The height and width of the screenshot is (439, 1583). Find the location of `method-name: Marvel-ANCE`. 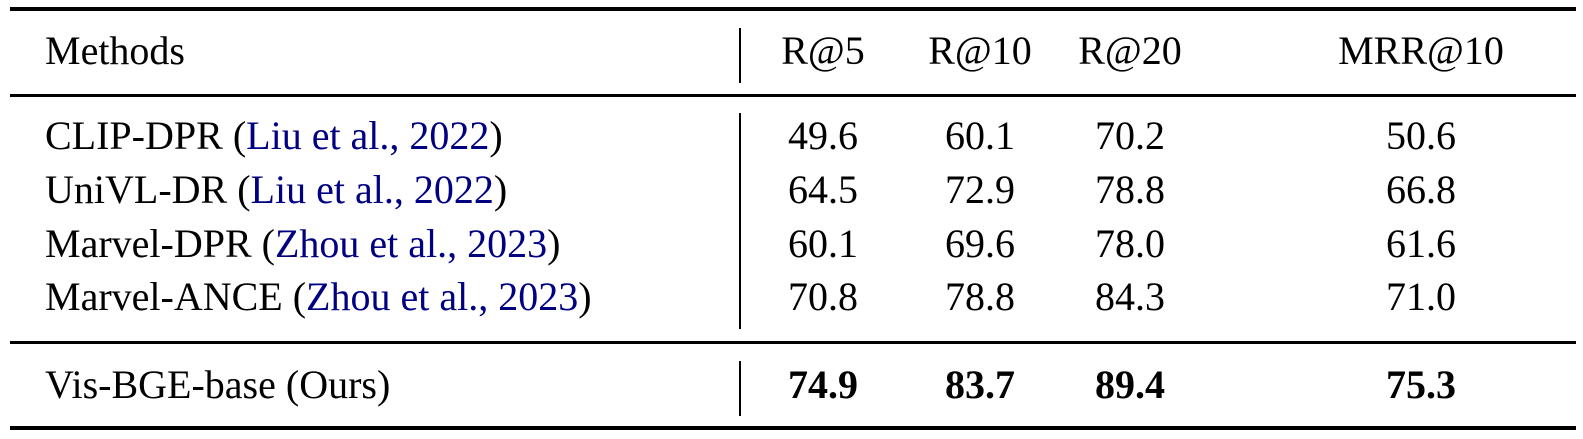

method-name: Marvel-ANCE is located at coordinates (164, 296).